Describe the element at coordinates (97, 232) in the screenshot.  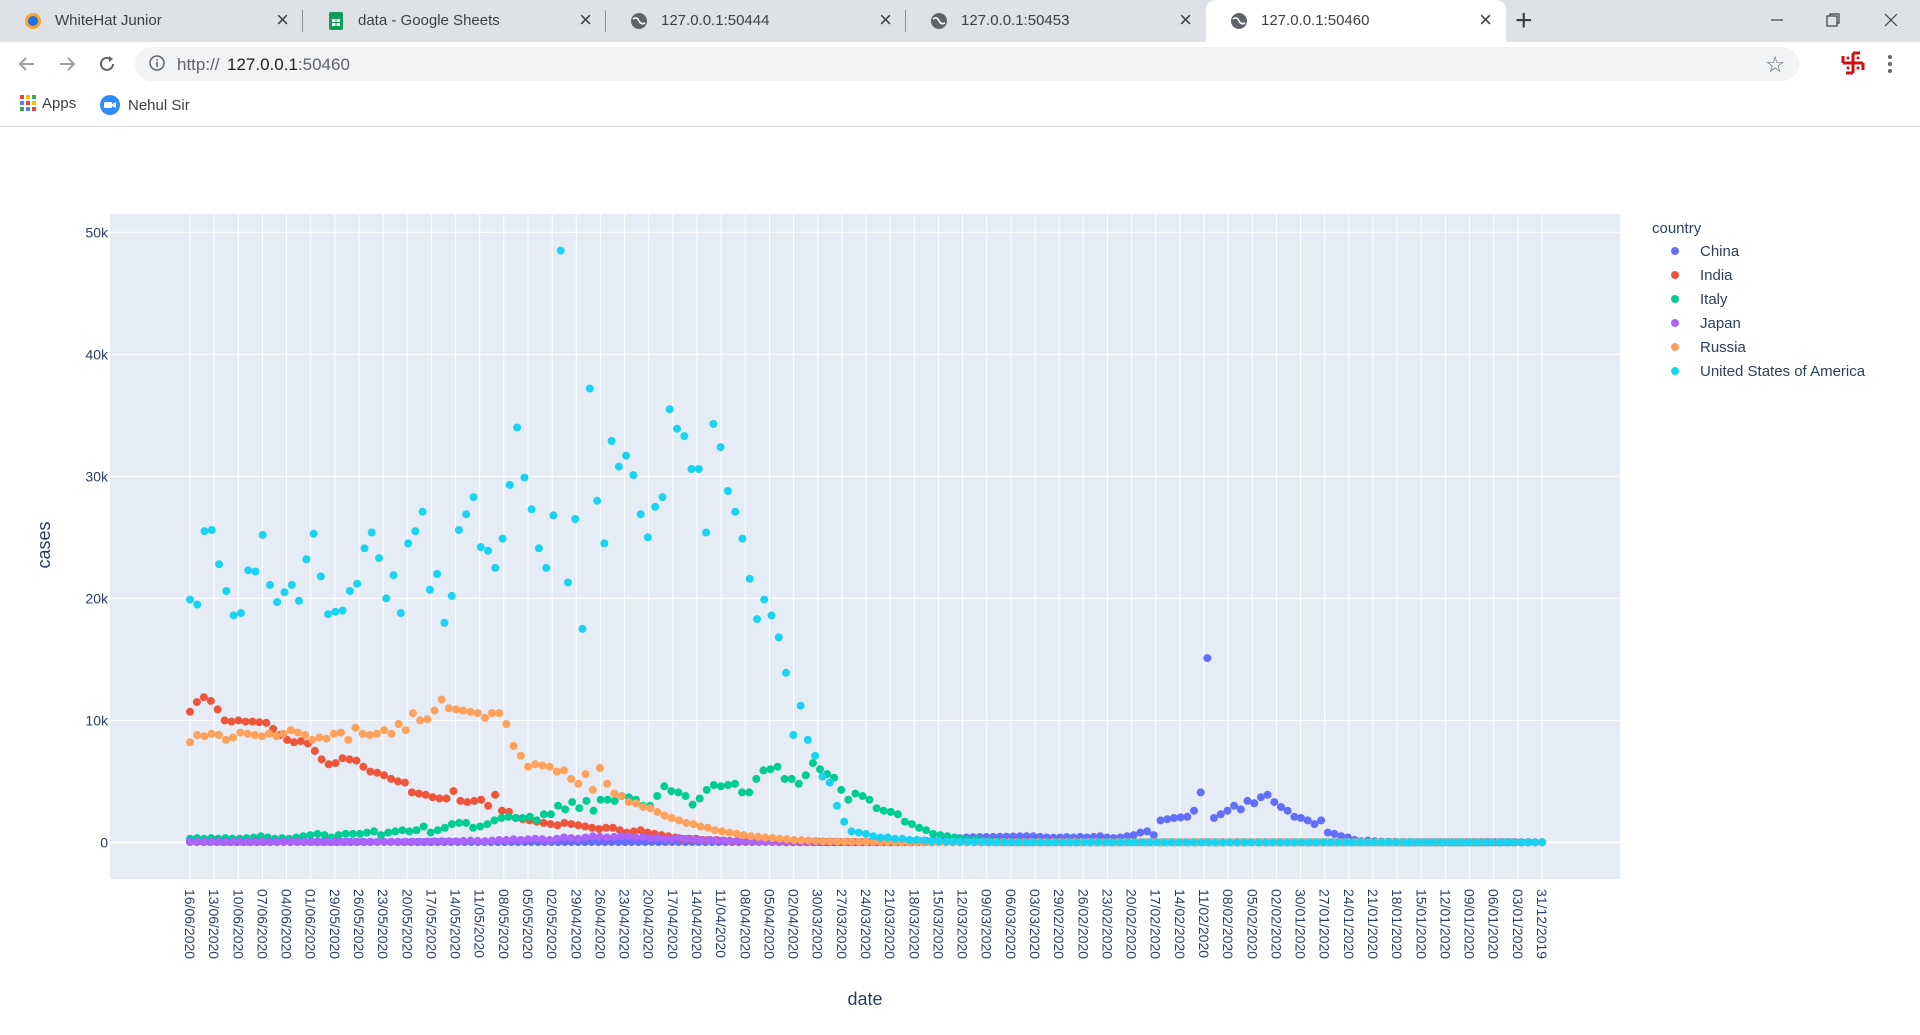
I see `y-tick-label: 50k` at that location.